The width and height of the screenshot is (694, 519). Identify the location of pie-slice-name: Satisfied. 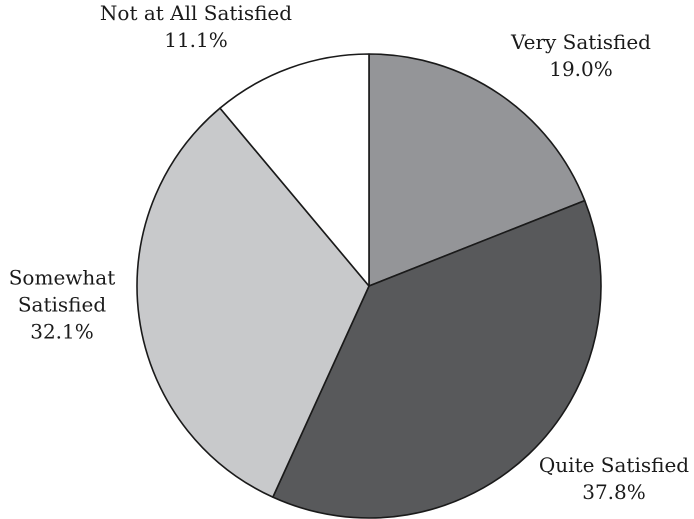
(62, 305).